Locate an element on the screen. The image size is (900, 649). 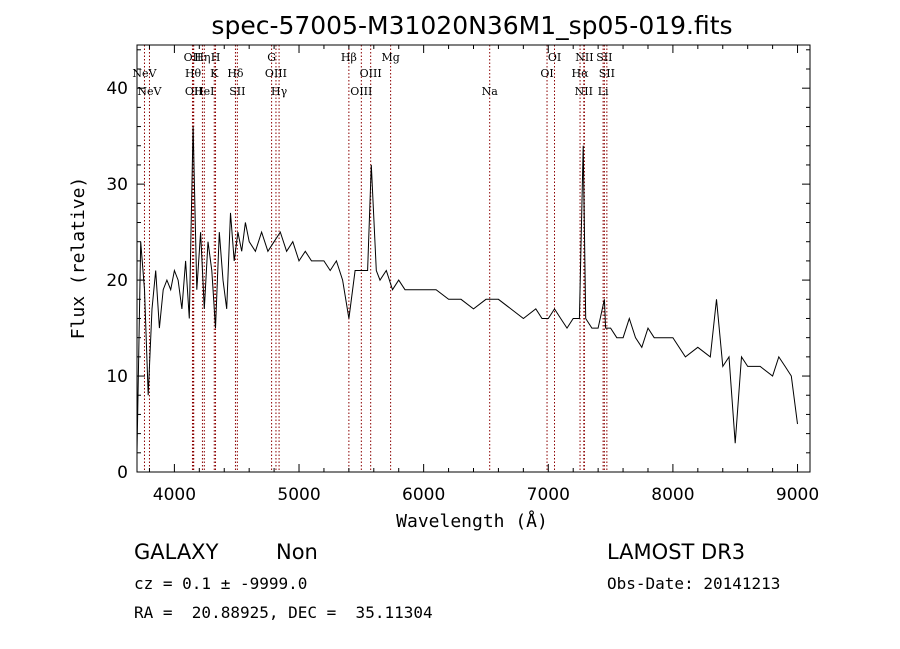
spectral-line-label: Li is located at coordinates (603, 91).